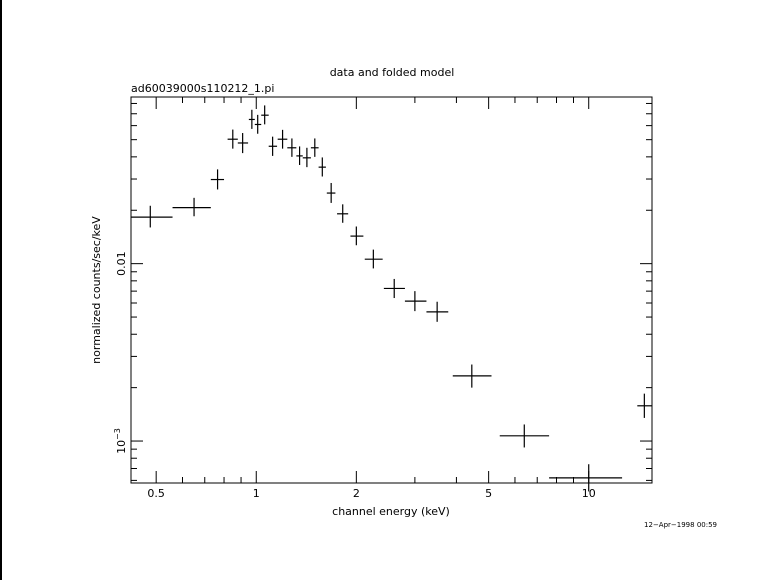 The width and height of the screenshot is (781, 580). I want to click on y-tick-label: 10−3, so click(120, 441).